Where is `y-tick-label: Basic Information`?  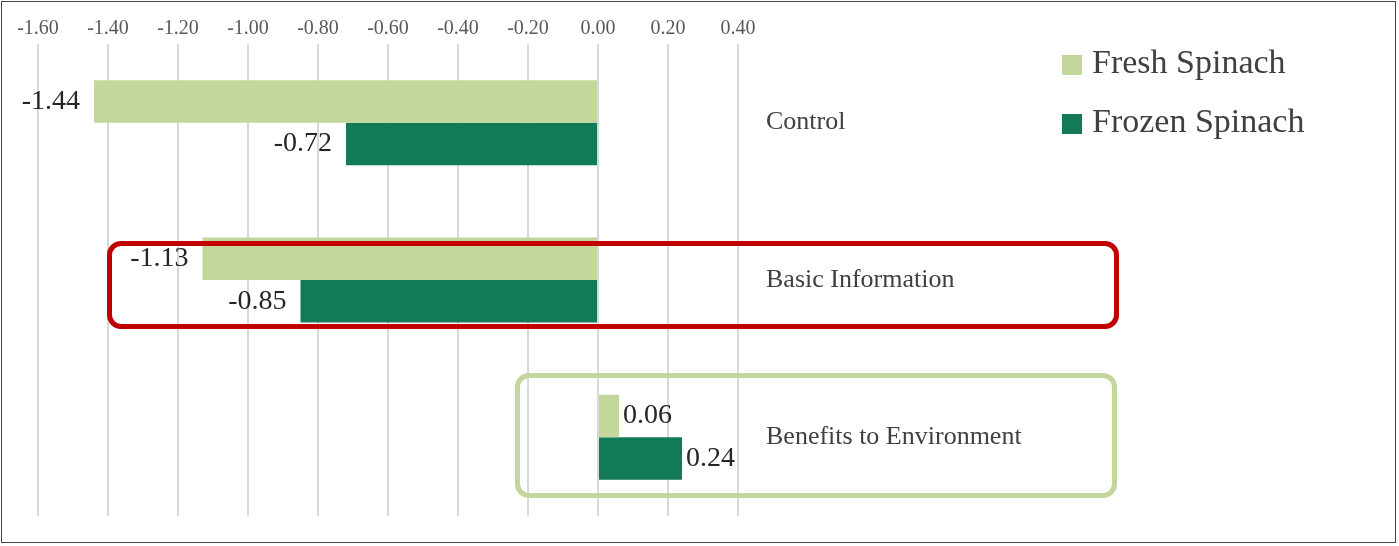
y-tick-label: Basic Information is located at coordinates (860, 278).